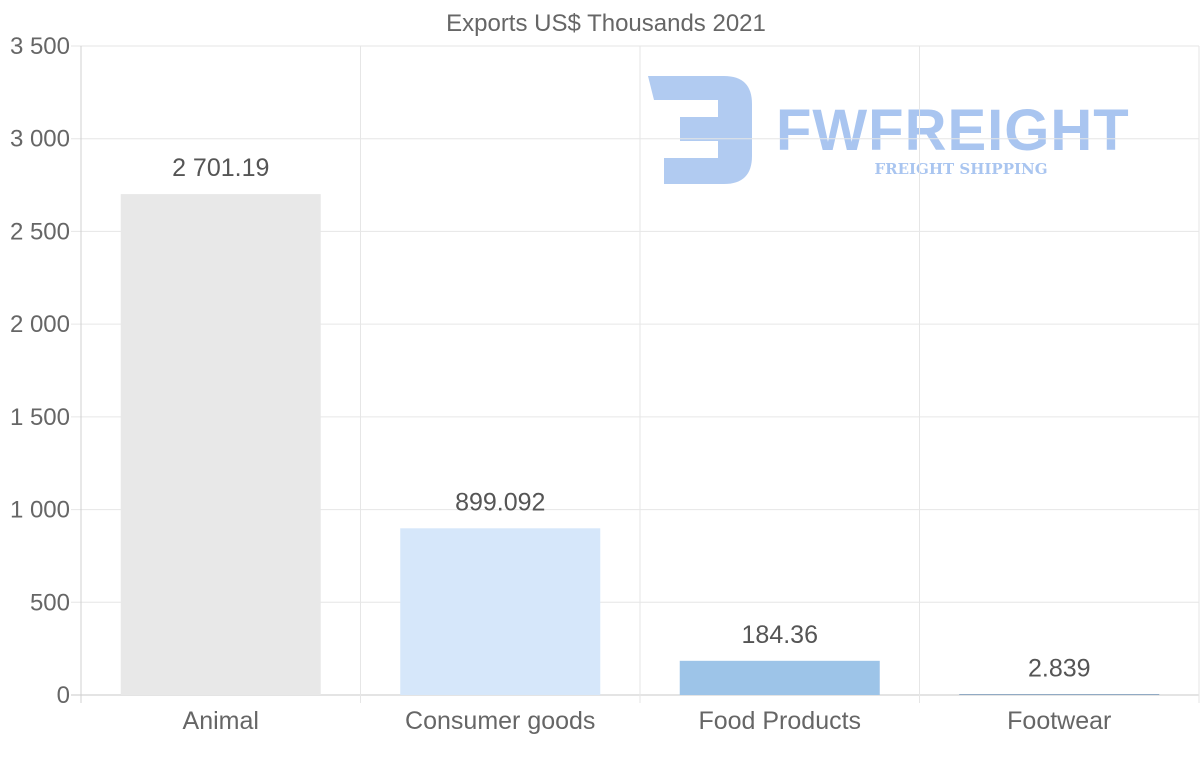 The height and width of the screenshot is (763, 1200). I want to click on y-tick-label: 1 000, so click(40, 510).